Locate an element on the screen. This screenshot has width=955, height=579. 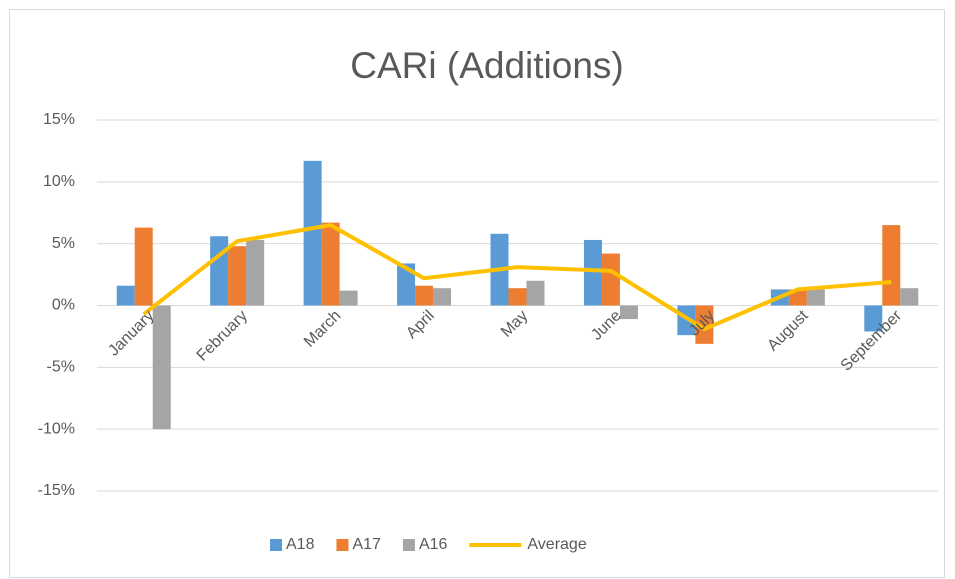
y-tick-label: 15% is located at coordinates (59, 119).